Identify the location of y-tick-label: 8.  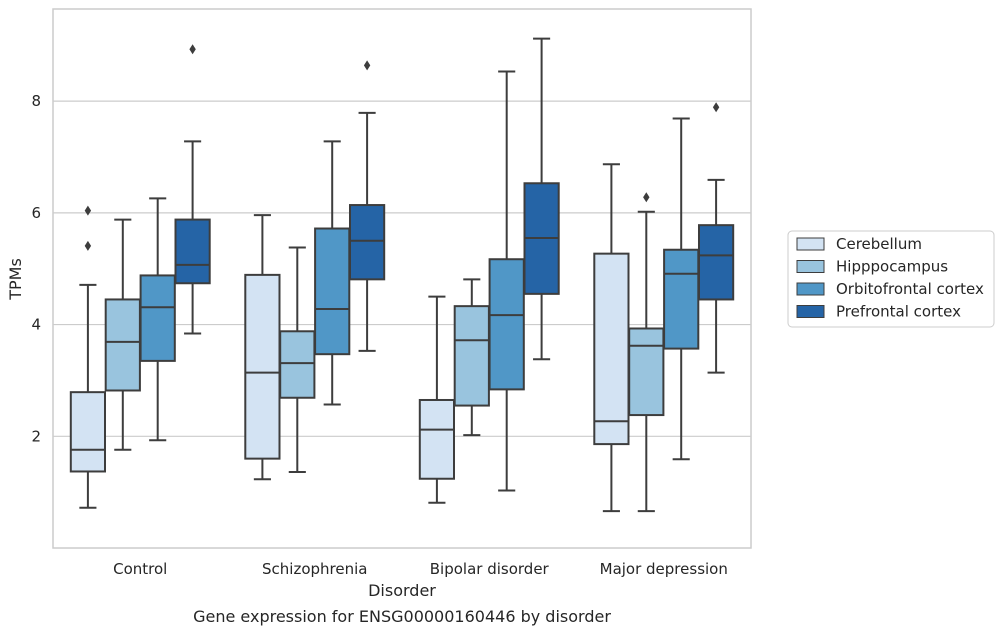
(36, 101).